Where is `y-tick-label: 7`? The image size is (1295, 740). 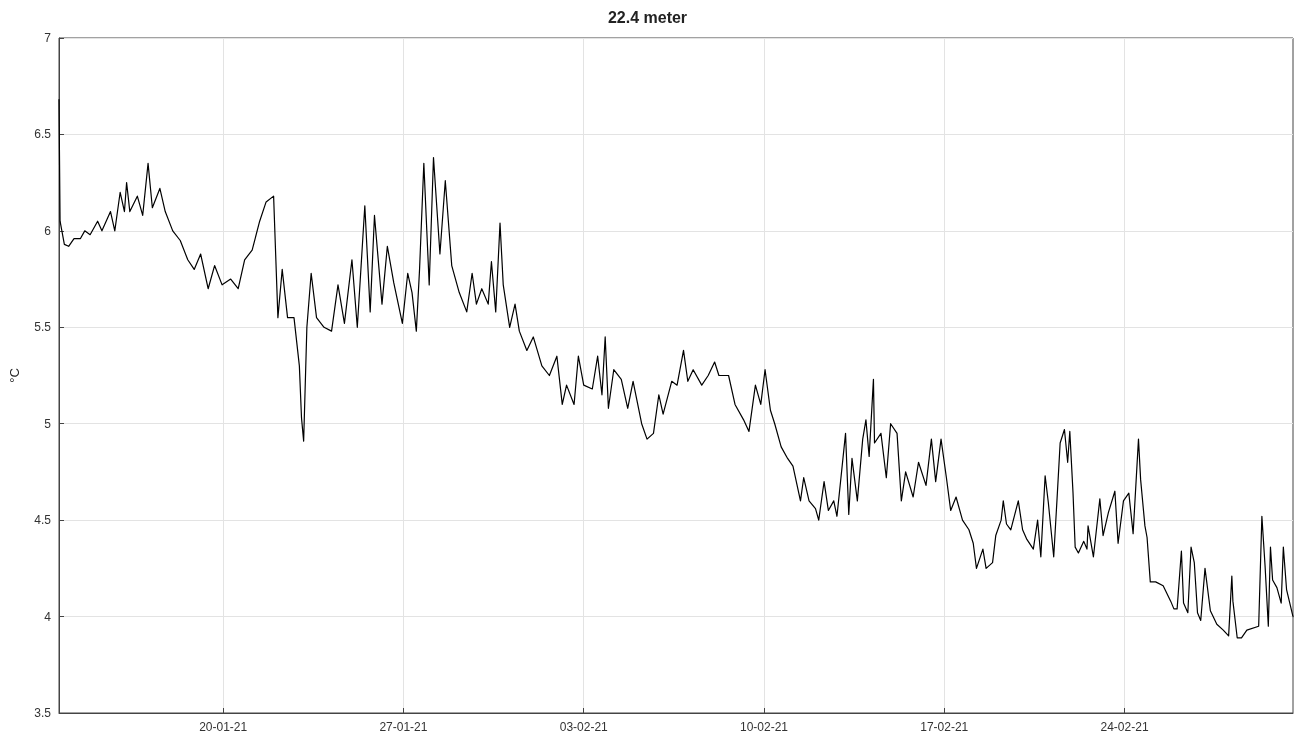 y-tick-label: 7 is located at coordinates (48, 38).